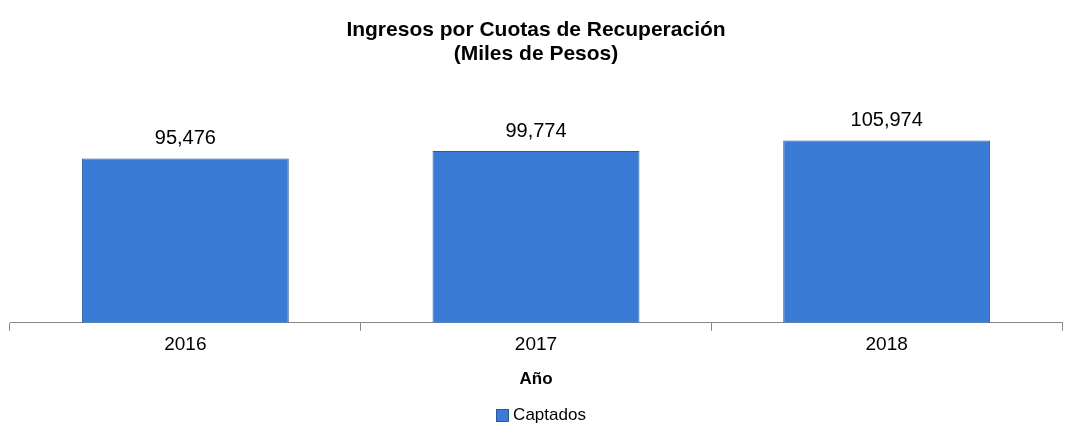  Describe the element at coordinates (886, 118) in the screenshot. I see `data-label: 105,974` at that location.